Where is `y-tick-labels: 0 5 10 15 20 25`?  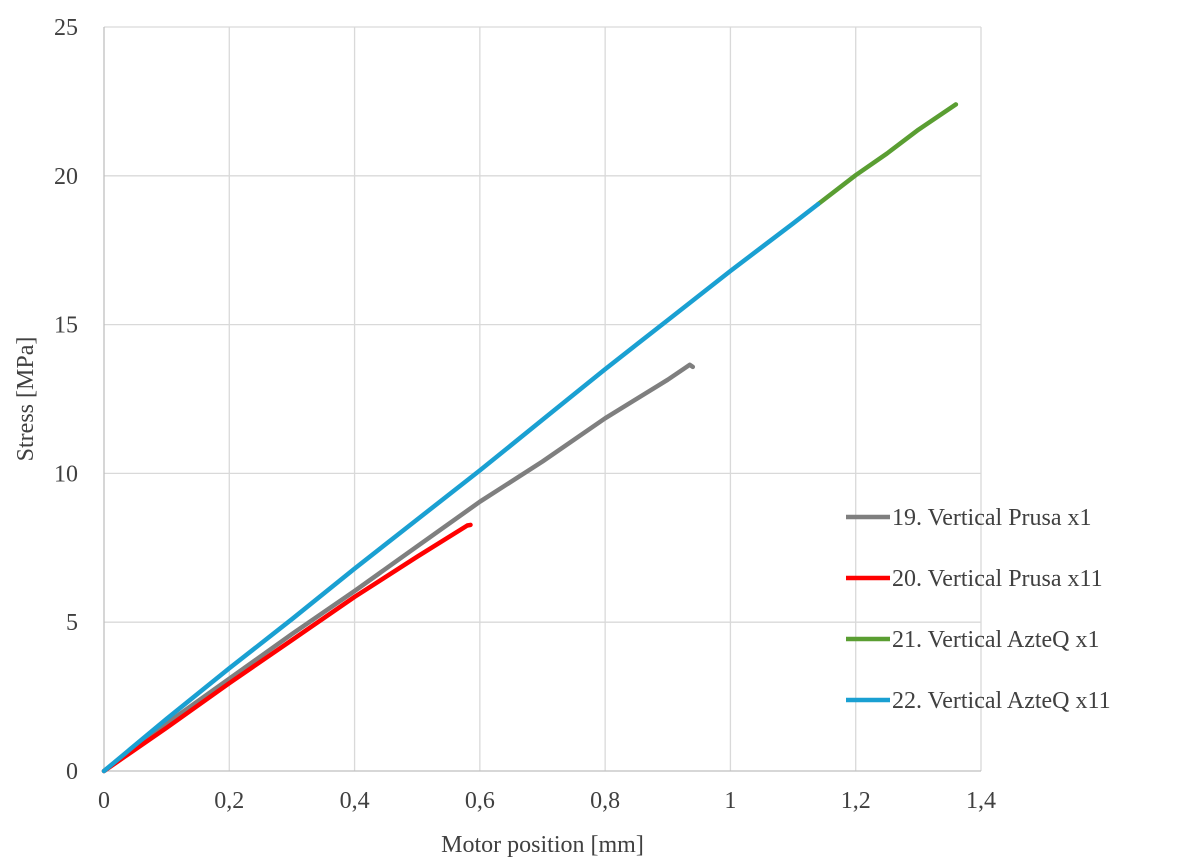 y-tick-labels: 0 5 10 15 20 25 is located at coordinates (66, 400).